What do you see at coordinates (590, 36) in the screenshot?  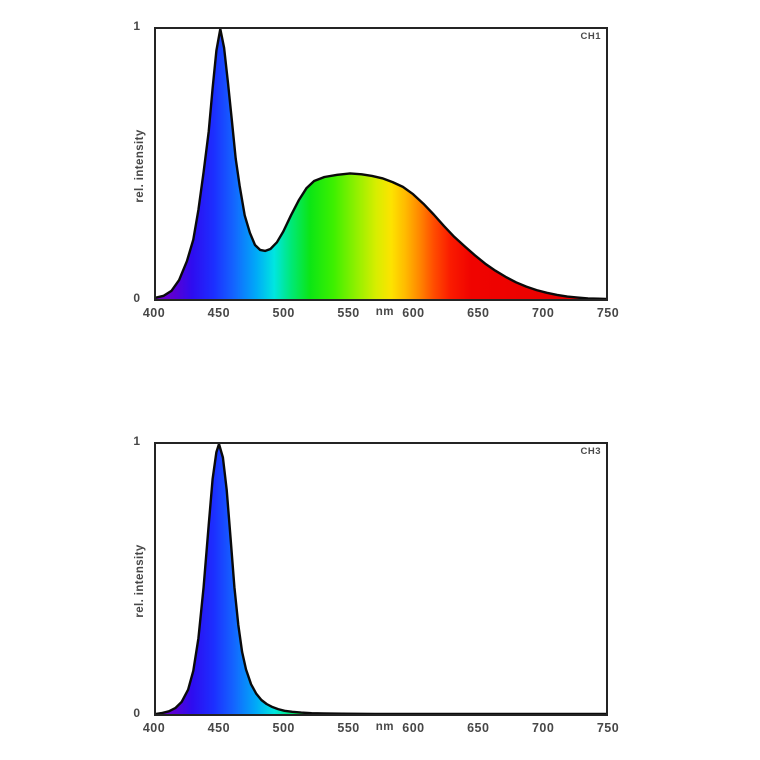 I see `channel-label: CH1` at bounding box center [590, 36].